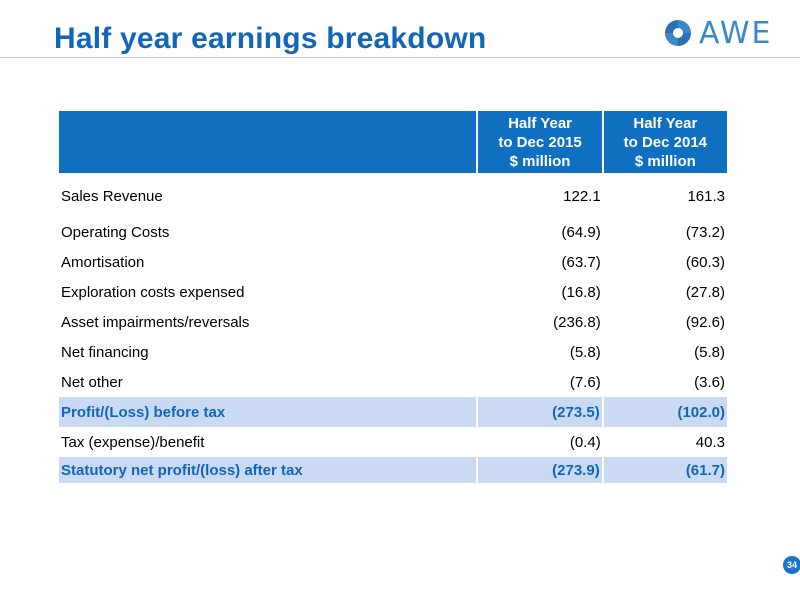 This screenshot has width=800, height=600. What do you see at coordinates (393, 352) in the screenshot?
I see `table-row: Net financing (5.8) (5.8)` at bounding box center [393, 352].